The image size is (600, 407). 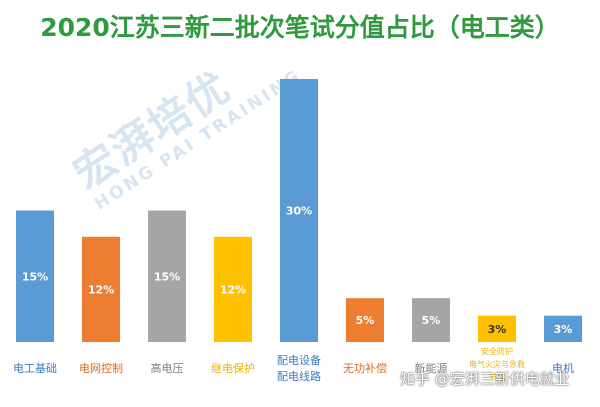 What do you see at coordinates (497, 364) in the screenshot?
I see `category-label-8: 安全防护电气火灾与急救节能` at bounding box center [497, 364].